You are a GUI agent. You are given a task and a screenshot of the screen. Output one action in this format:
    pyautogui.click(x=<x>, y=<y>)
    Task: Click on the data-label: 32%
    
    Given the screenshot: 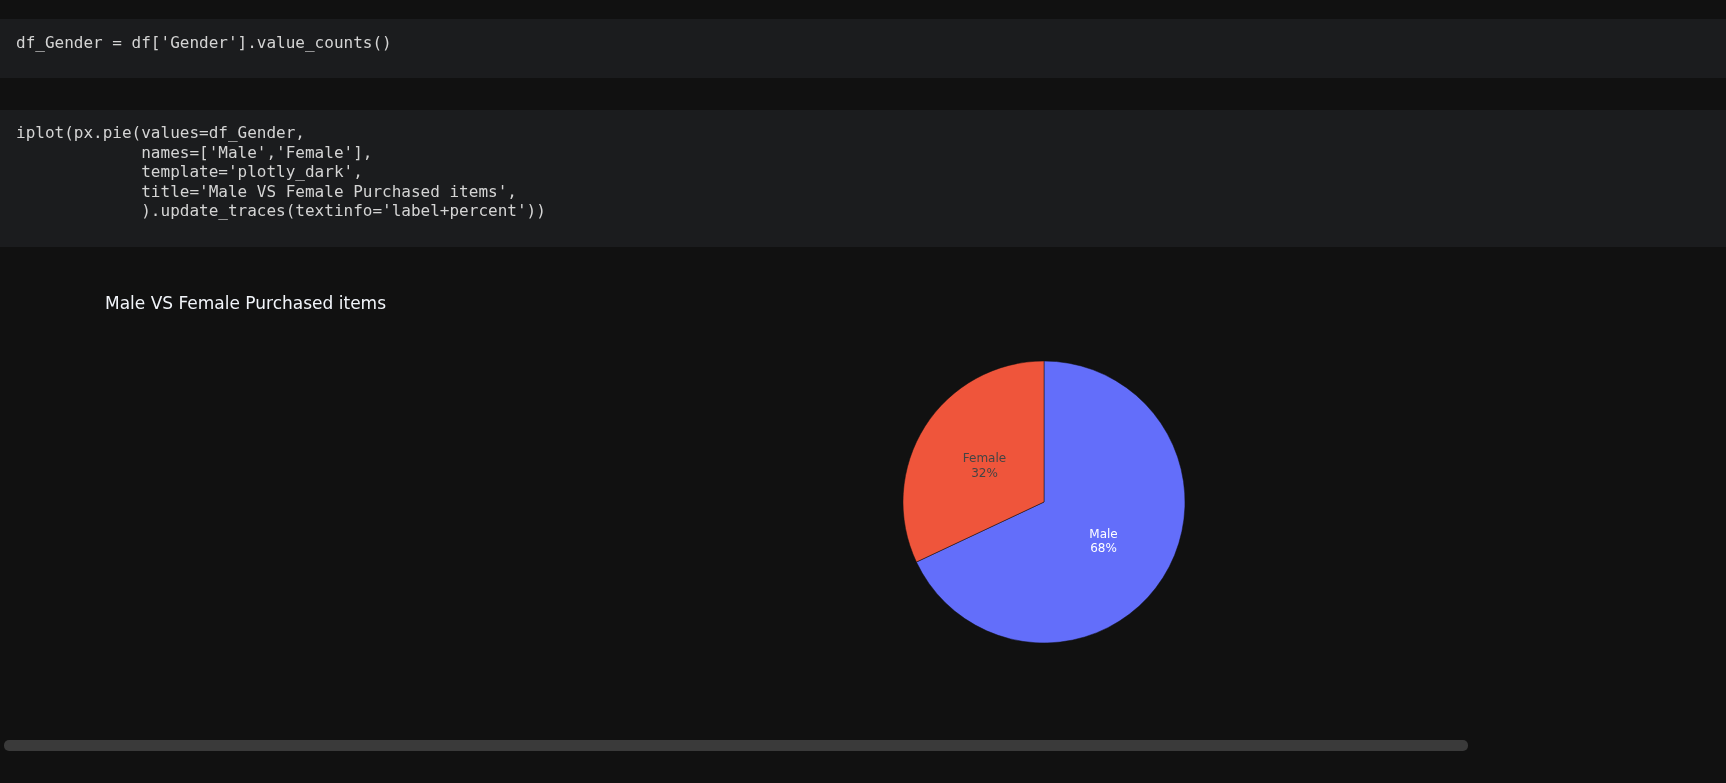 What is the action you would take?
    pyautogui.click(x=984, y=472)
    